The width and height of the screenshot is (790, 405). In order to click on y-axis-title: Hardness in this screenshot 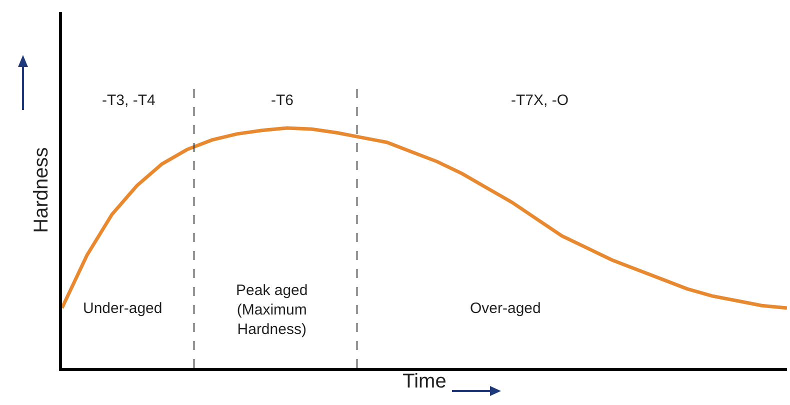, I will do `click(41, 190)`.